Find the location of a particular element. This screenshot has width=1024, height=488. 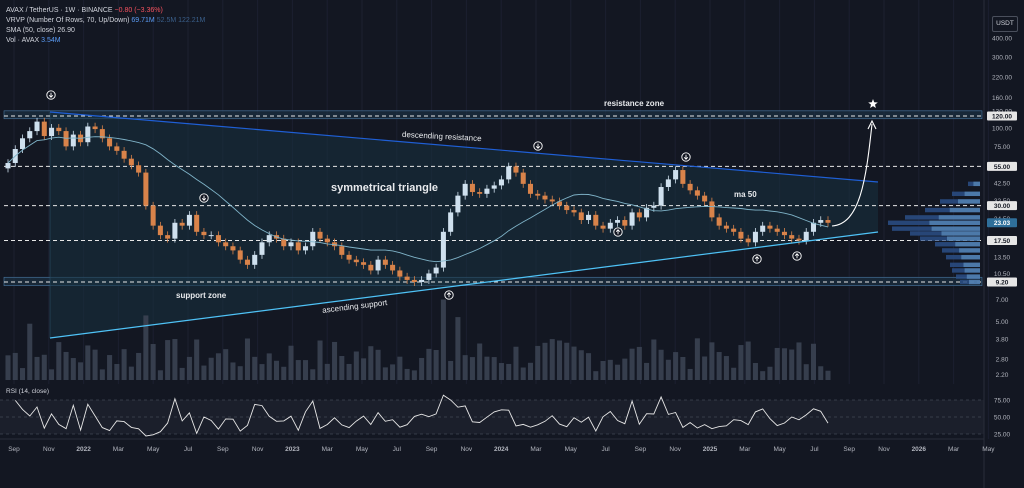

rsi-line is located at coordinates (421, 415).